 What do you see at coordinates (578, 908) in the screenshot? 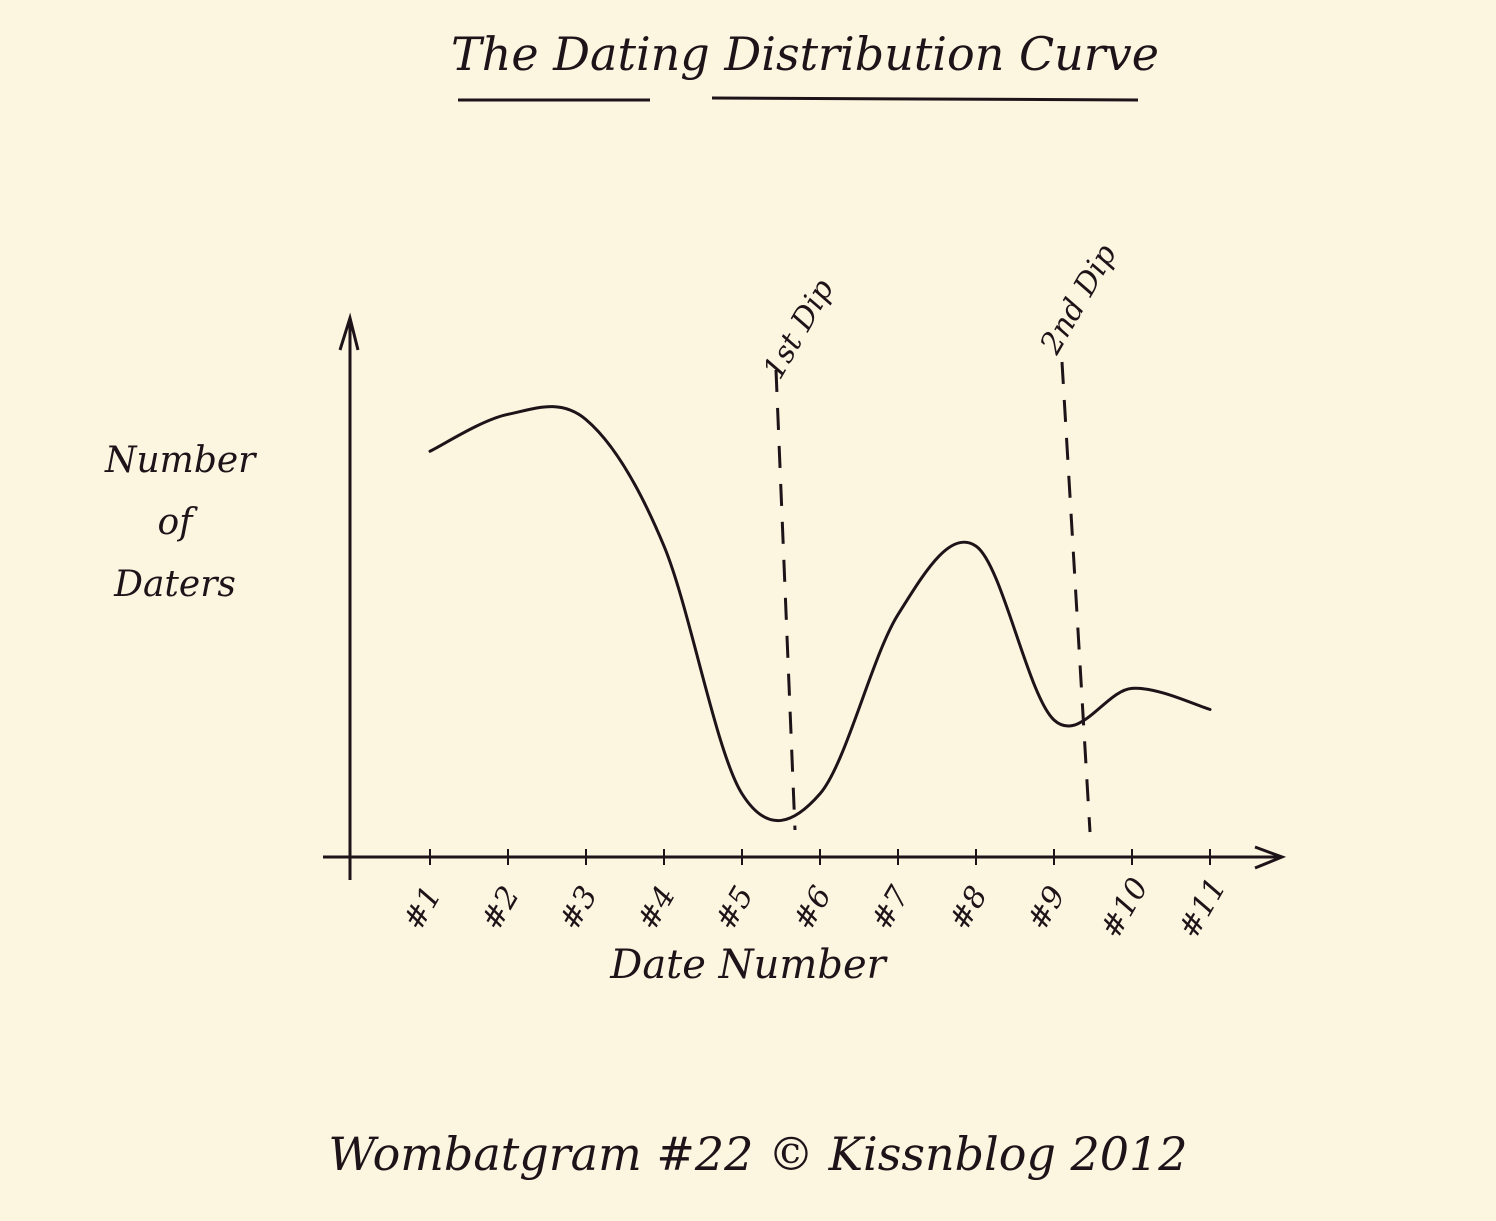
I see `x-tick-label: #3` at bounding box center [578, 908].